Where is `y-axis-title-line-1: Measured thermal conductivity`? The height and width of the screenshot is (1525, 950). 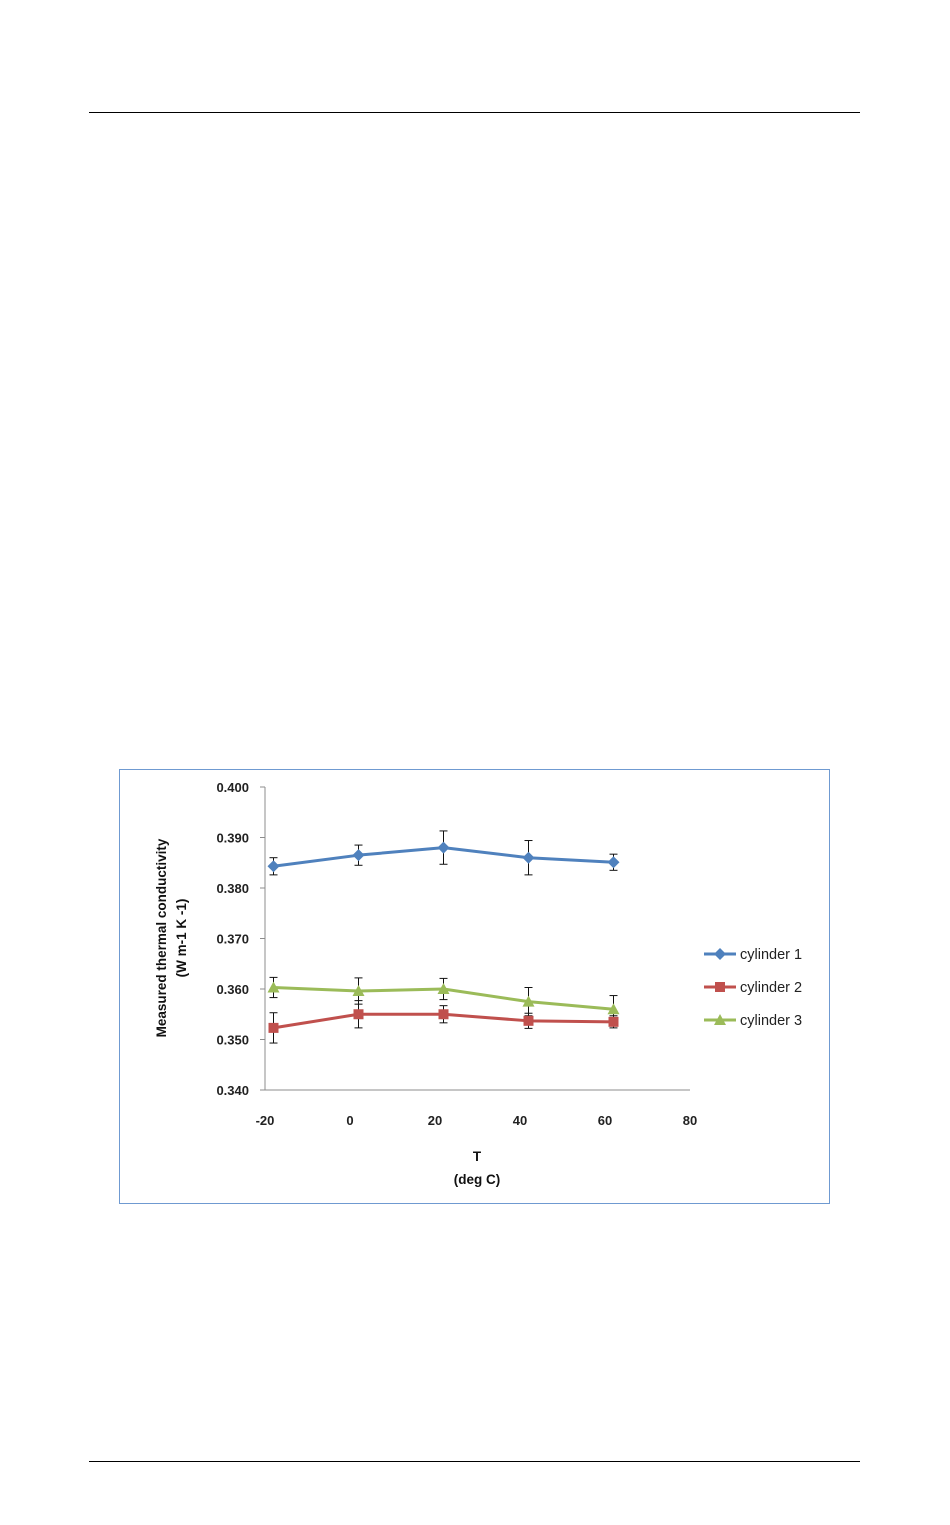 y-axis-title-line-1: Measured thermal conductivity is located at coordinates (161, 937).